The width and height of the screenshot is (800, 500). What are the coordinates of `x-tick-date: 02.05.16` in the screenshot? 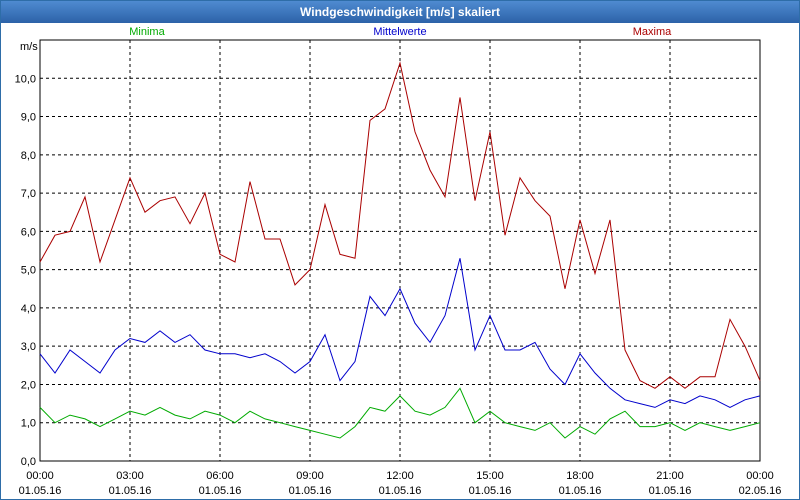 It's located at (760, 491).